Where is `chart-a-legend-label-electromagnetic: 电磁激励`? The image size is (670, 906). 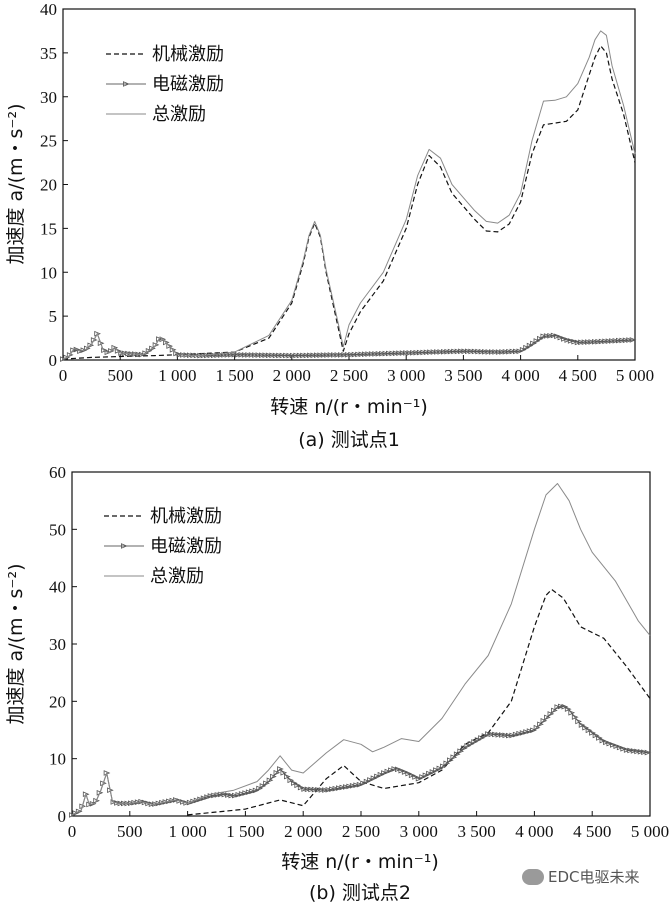 chart-a-legend-label-electromagnetic: 电磁激励 is located at coordinates (188, 84).